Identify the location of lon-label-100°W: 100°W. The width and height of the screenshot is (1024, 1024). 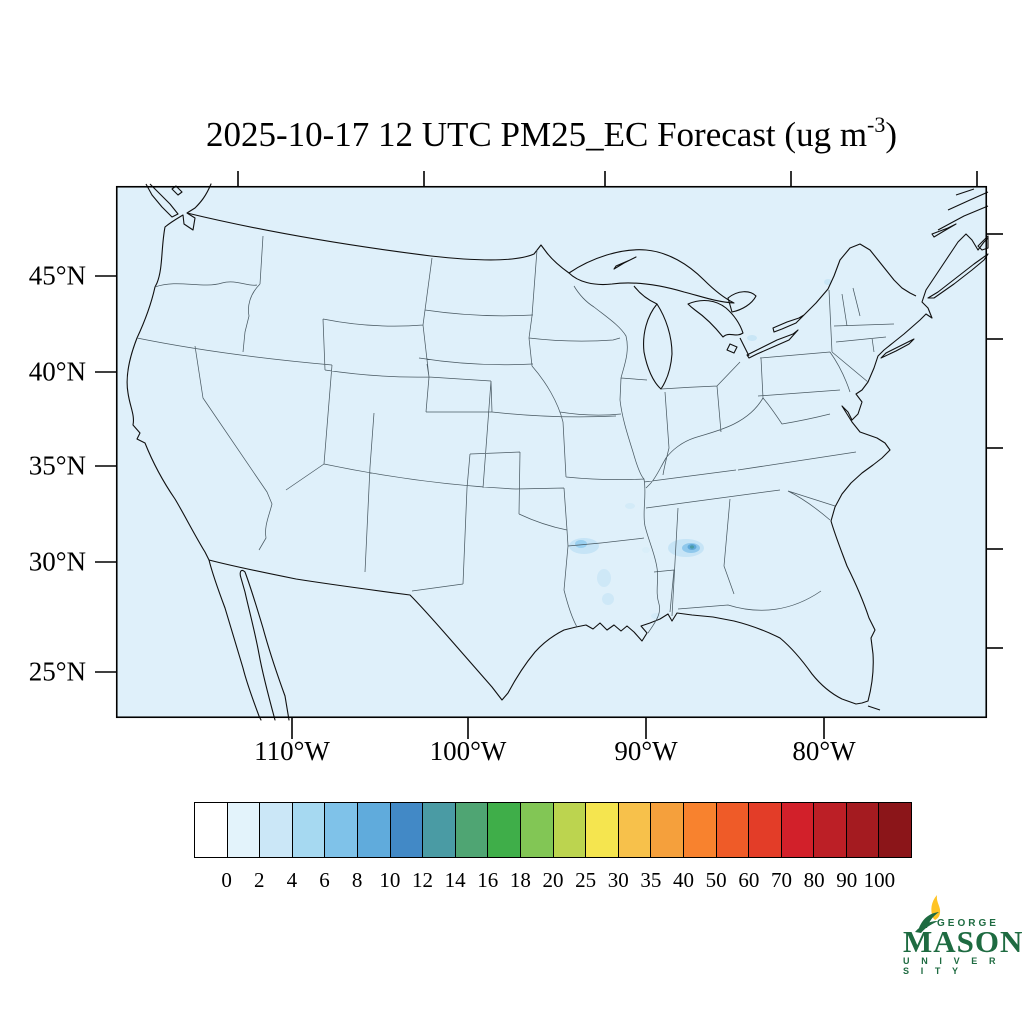
(468, 751).